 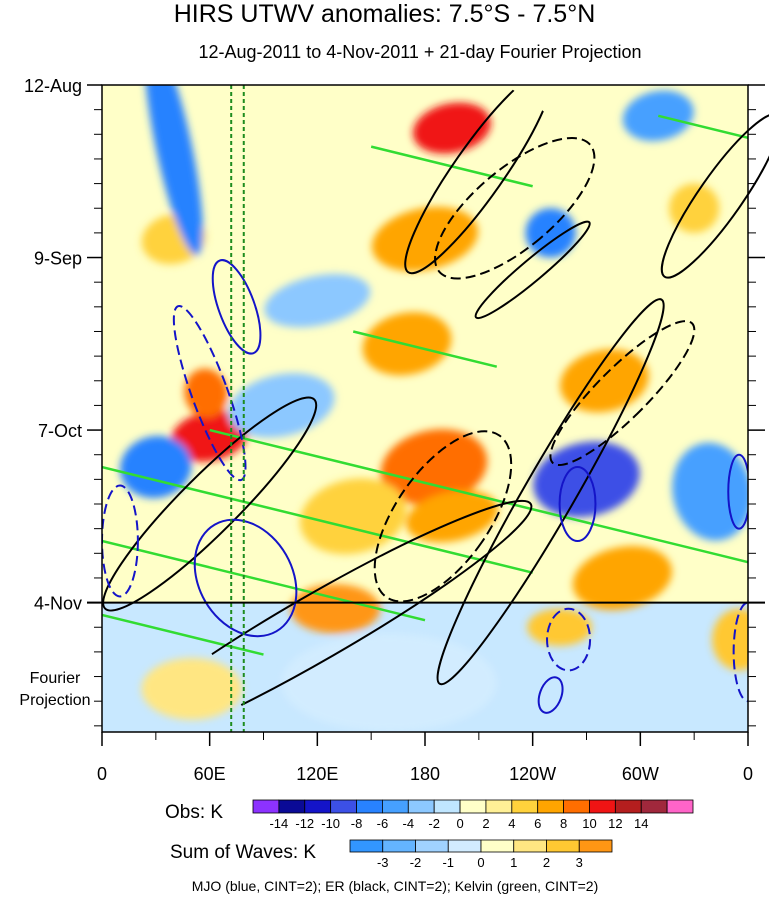 I want to click on obs-colorbar-tick-label: -6, so click(x=383, y=823).